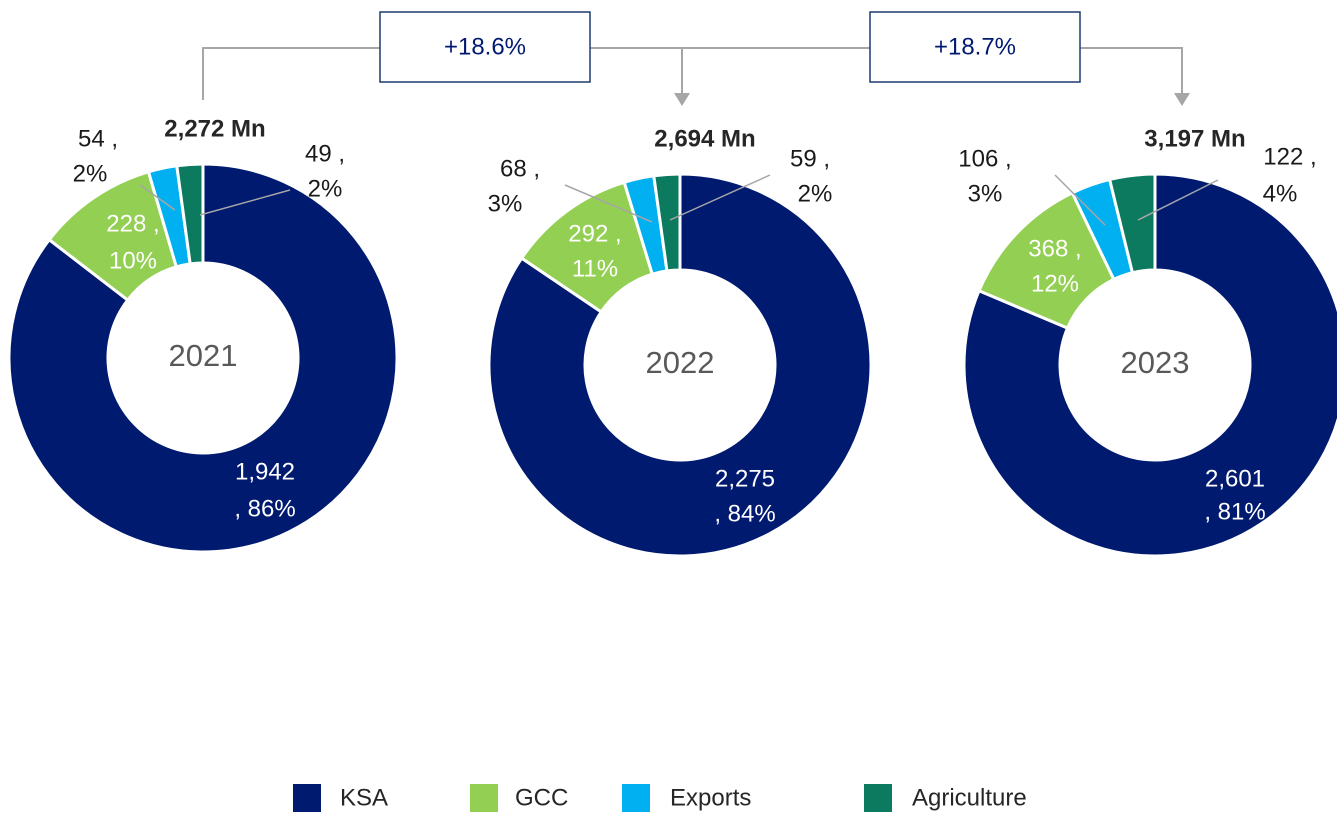  Describe the element at coordinates (1054, 248) in the screenshot. I see `data-label: 368 ,` at that location.